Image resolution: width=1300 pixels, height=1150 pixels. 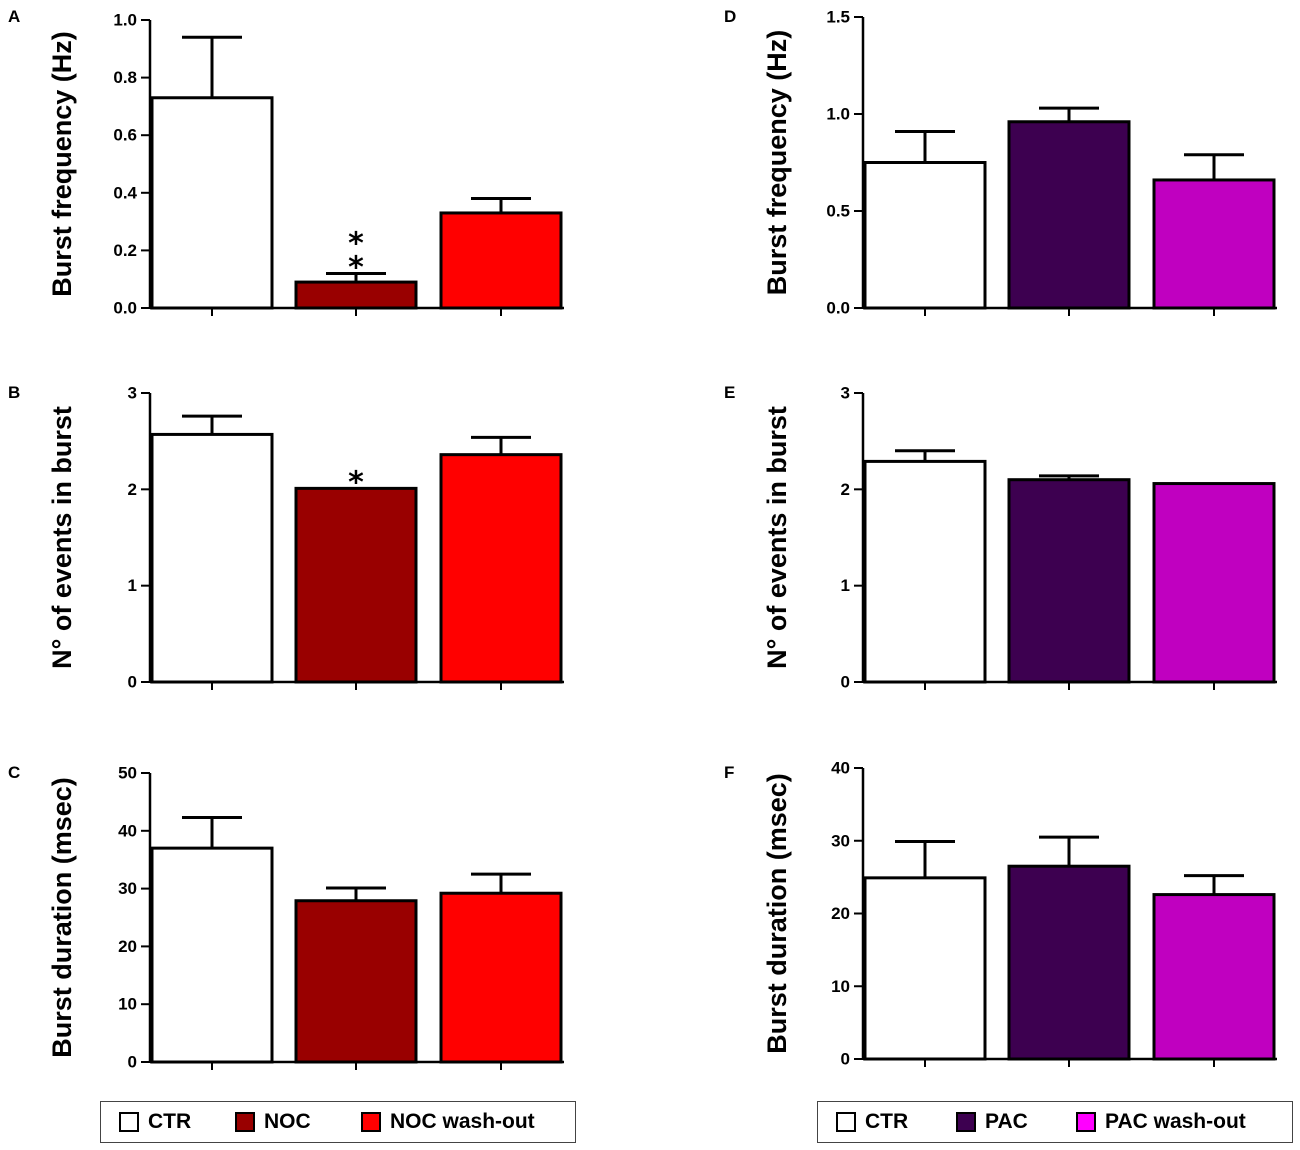 What do you see at coordinates (212, 558) in the screenshot?
I see `bar-b-ctr` at bounding box center [212, 558].